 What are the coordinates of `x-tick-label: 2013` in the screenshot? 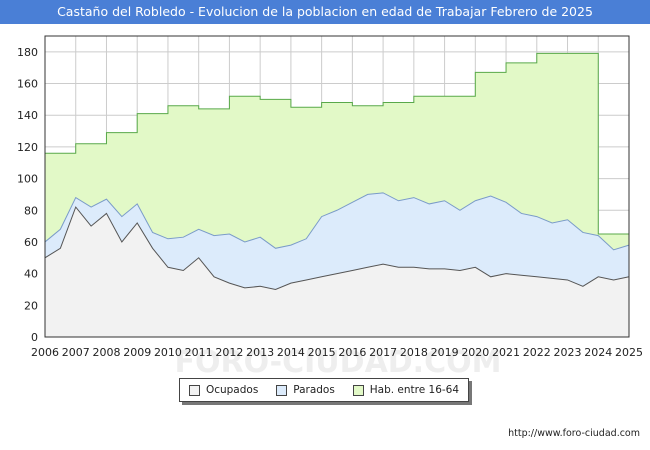 It's located at (260, 352).